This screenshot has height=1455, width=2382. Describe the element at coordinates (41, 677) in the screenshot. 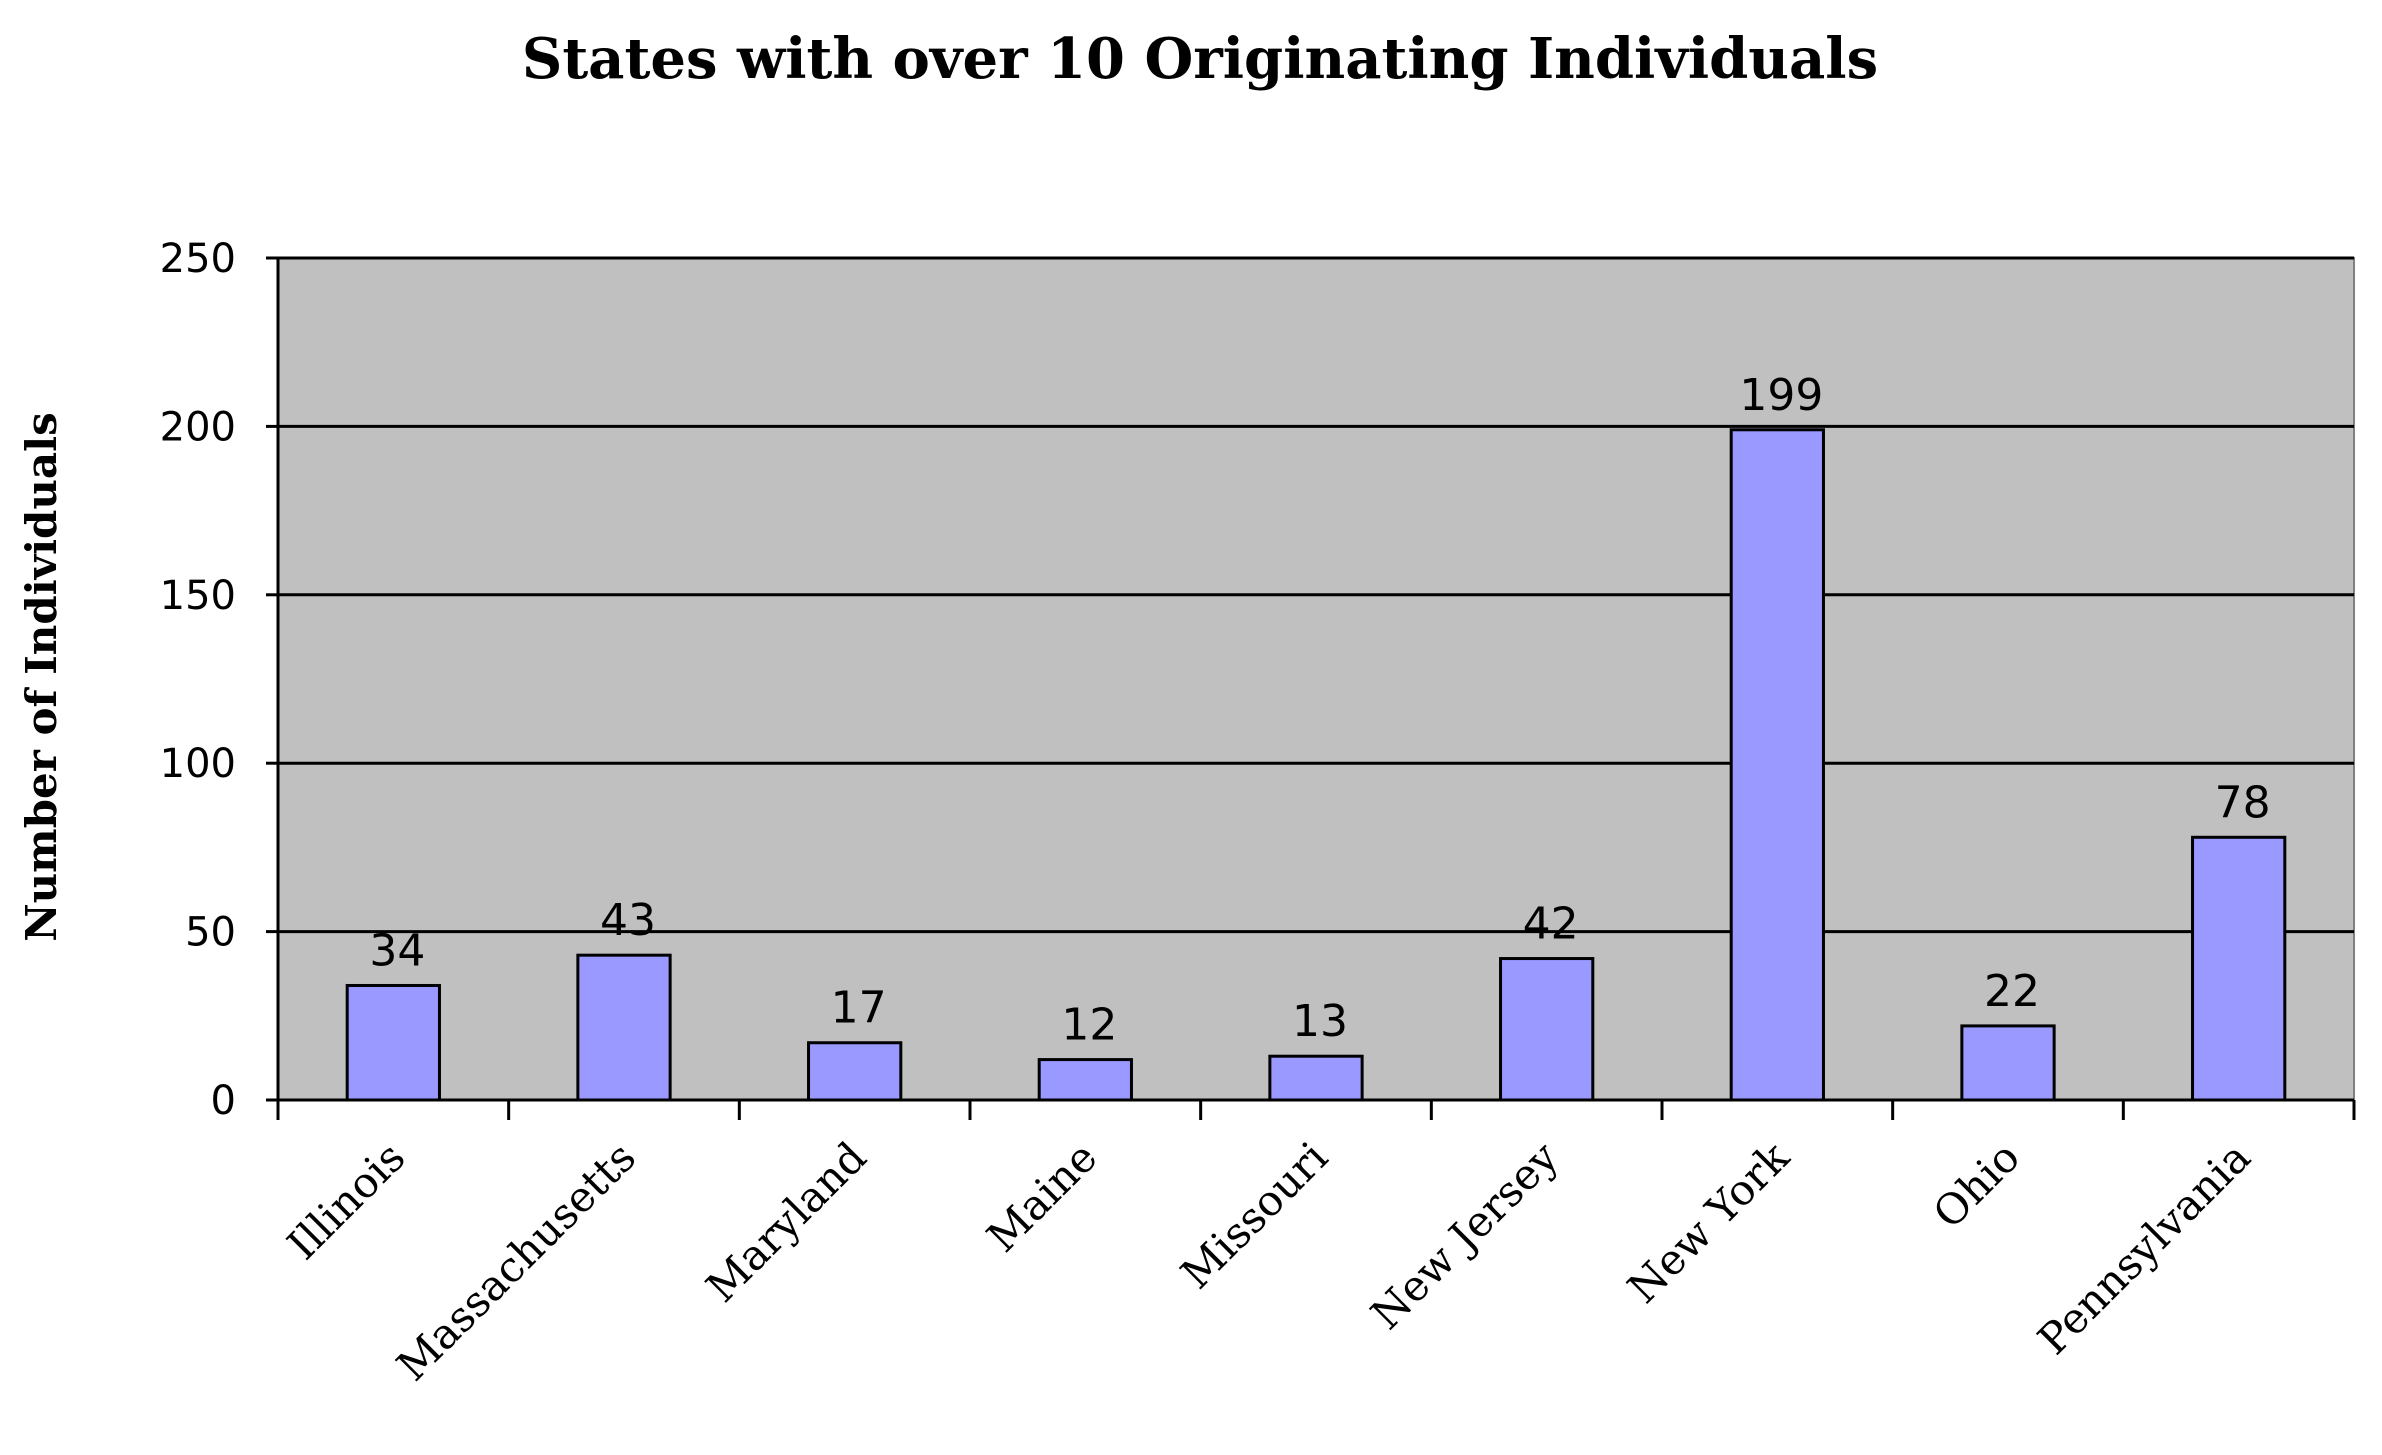

I see `y-axis-title: Number of Individuals` at that location.